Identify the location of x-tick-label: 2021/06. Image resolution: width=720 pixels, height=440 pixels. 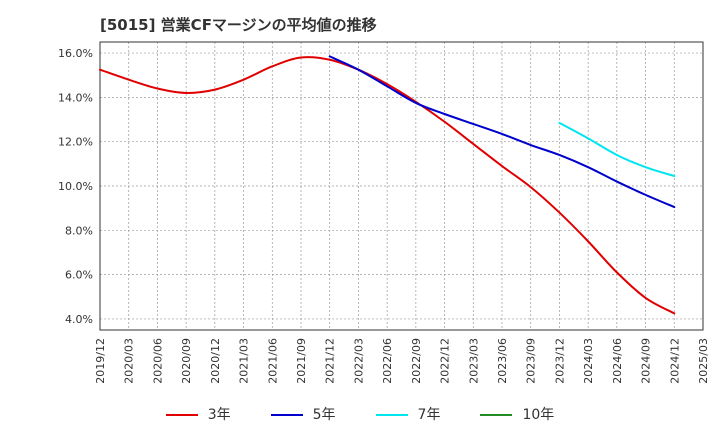
(272, 361).